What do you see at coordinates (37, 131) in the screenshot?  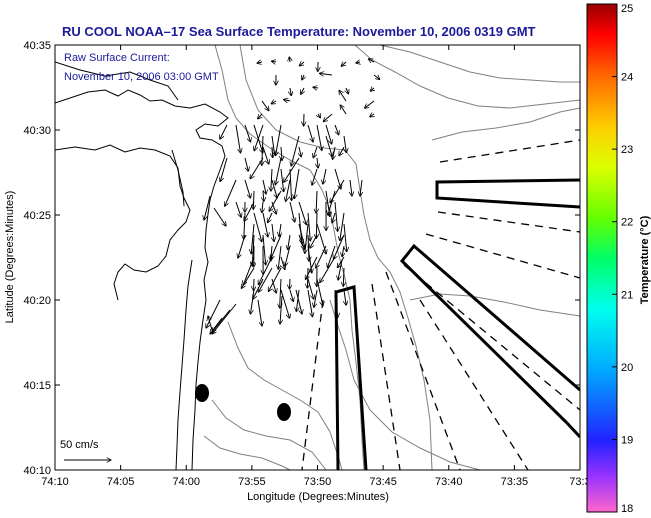 I see `y-tick-label: 40:30` at bounding box center [37, 131].